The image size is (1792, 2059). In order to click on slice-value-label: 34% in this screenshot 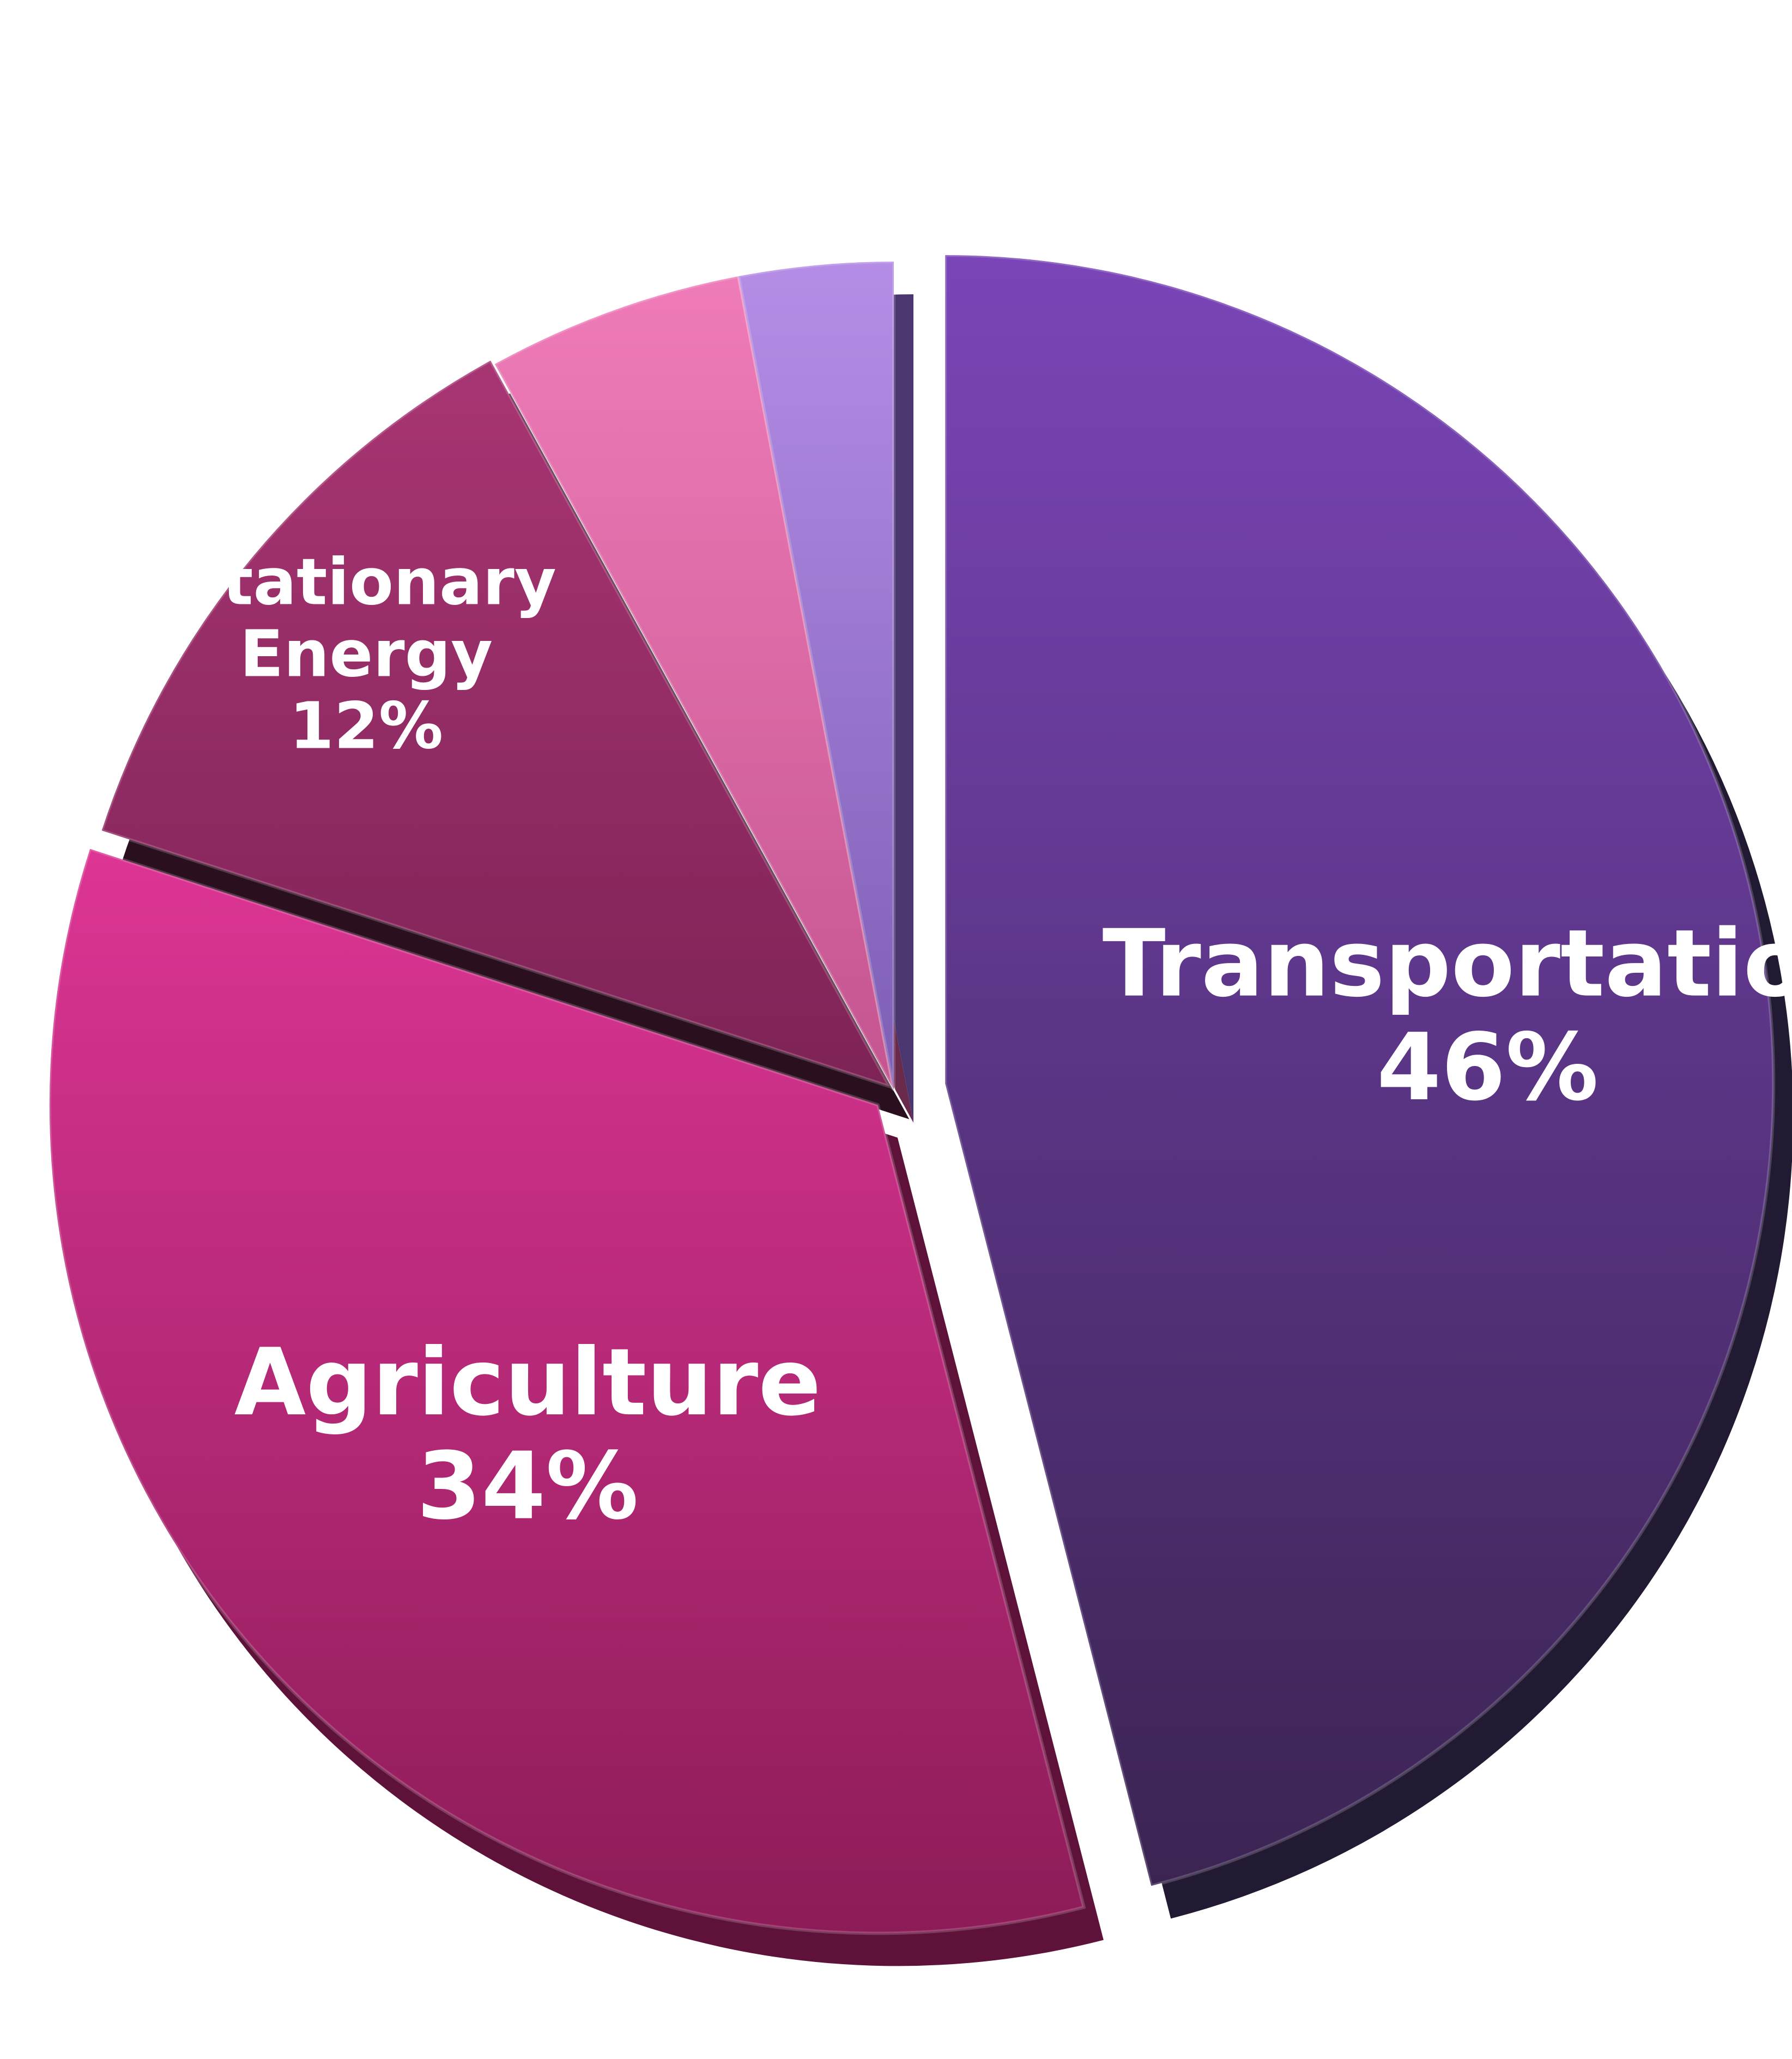, I will do `click(528, 1487)`.